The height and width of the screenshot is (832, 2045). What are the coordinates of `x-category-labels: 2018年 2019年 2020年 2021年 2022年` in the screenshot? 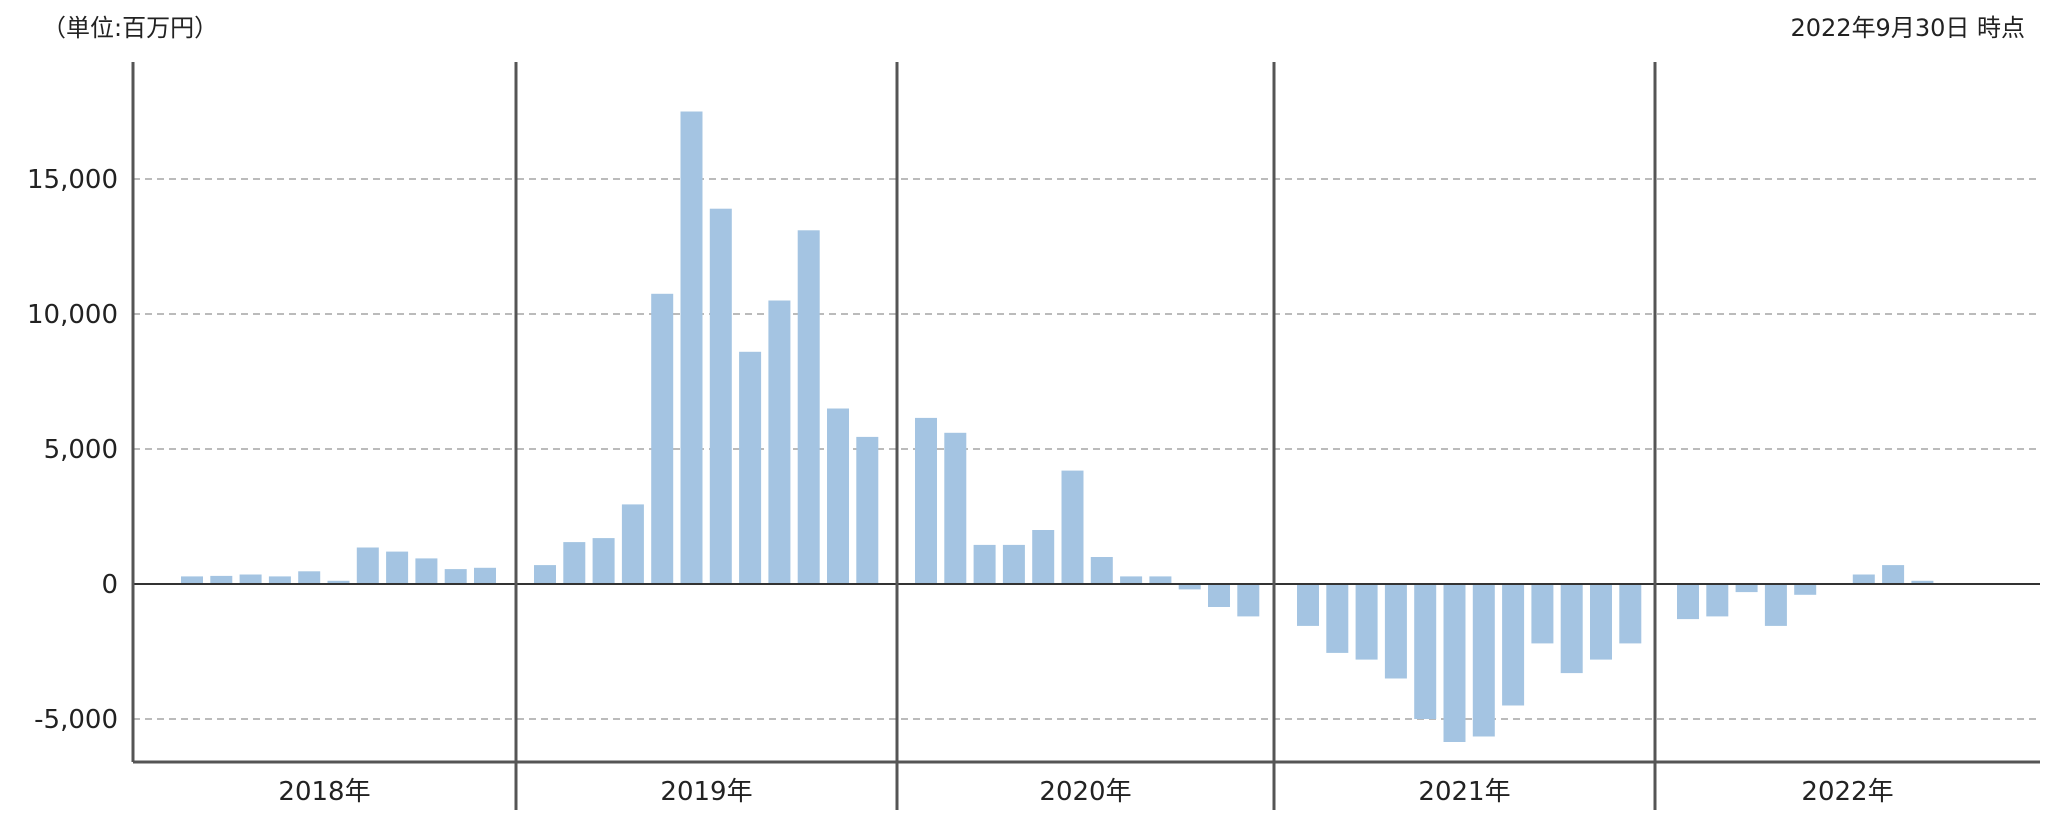 It's located at (1085, 792).